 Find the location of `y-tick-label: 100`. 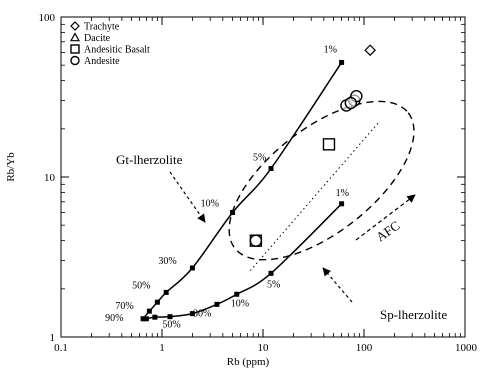

y-tick-label: 100 is located at coordinates (47, 18).